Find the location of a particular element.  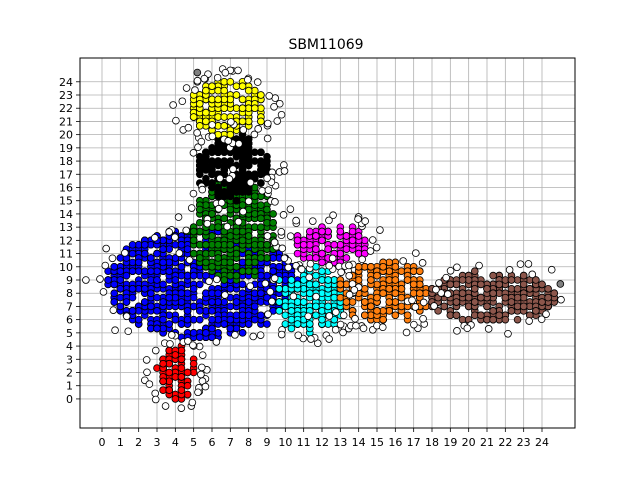

x-tick-label: 21 is located at coordinates (487, 442).